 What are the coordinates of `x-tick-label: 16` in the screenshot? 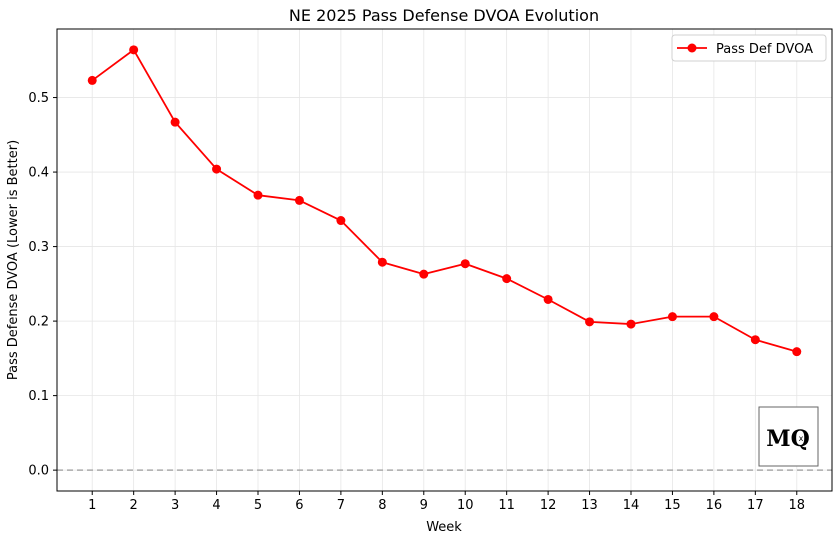 It's located at (714, 505).